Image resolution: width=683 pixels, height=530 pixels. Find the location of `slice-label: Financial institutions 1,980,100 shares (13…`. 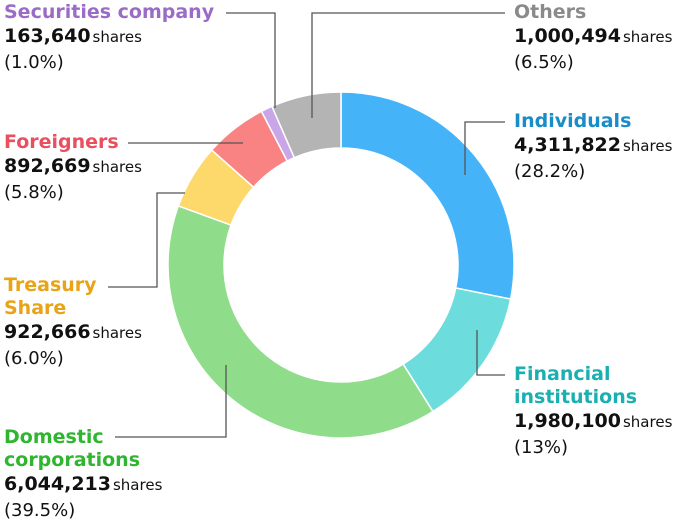

slice-label: Financial institutions 1,980,100 shares (13… is located at coordinates (594, 411).